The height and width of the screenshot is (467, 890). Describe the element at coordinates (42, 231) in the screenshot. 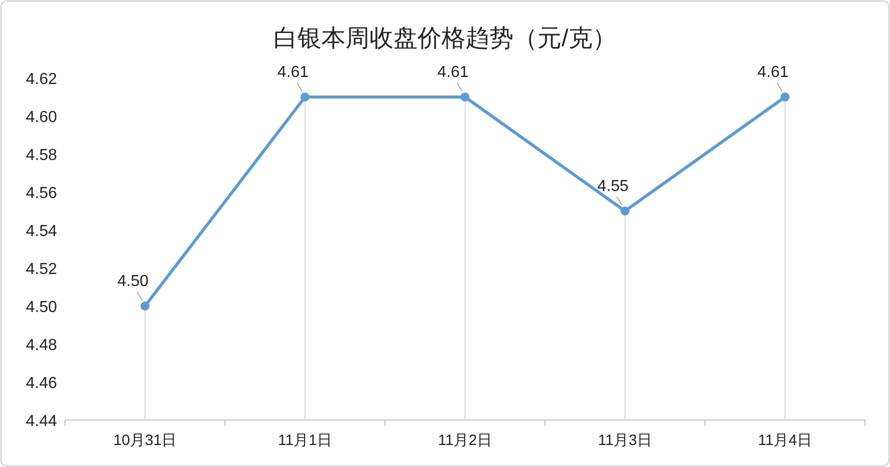

I see `y-tick-label: 4.54` at that location.